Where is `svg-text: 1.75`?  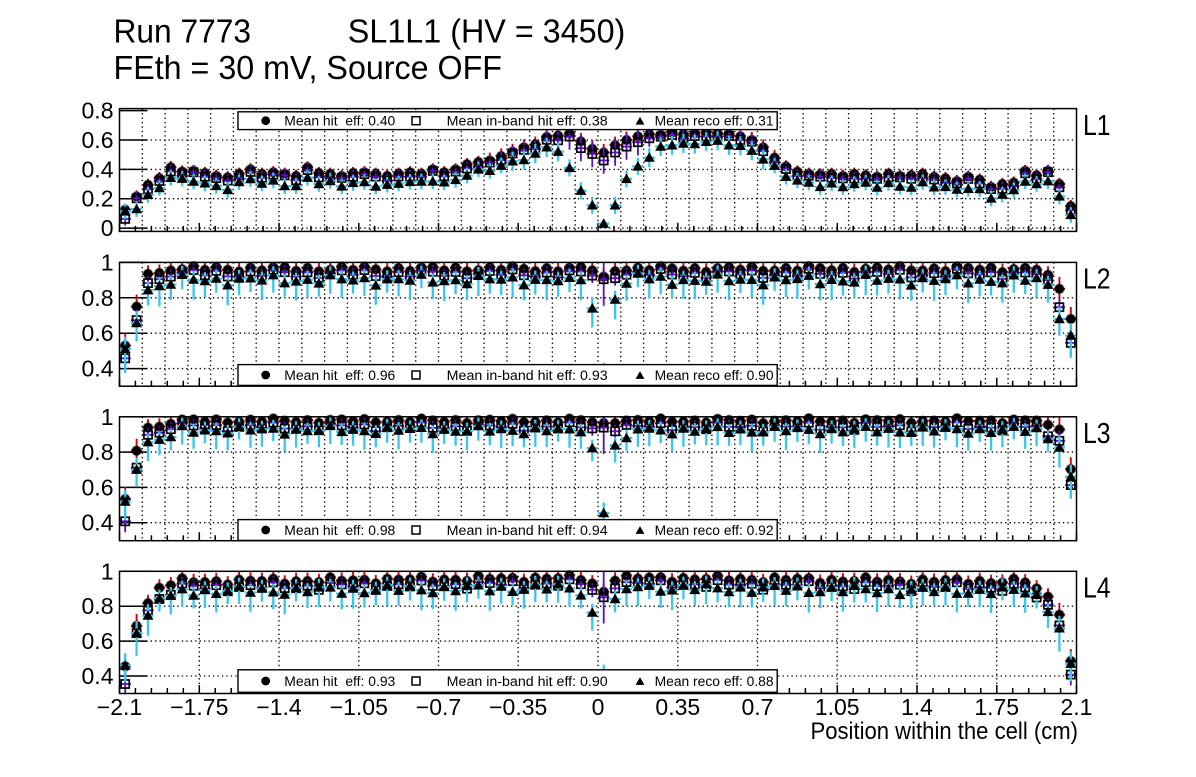 svg-text: 1.75 is located at coordinates (996, 707).